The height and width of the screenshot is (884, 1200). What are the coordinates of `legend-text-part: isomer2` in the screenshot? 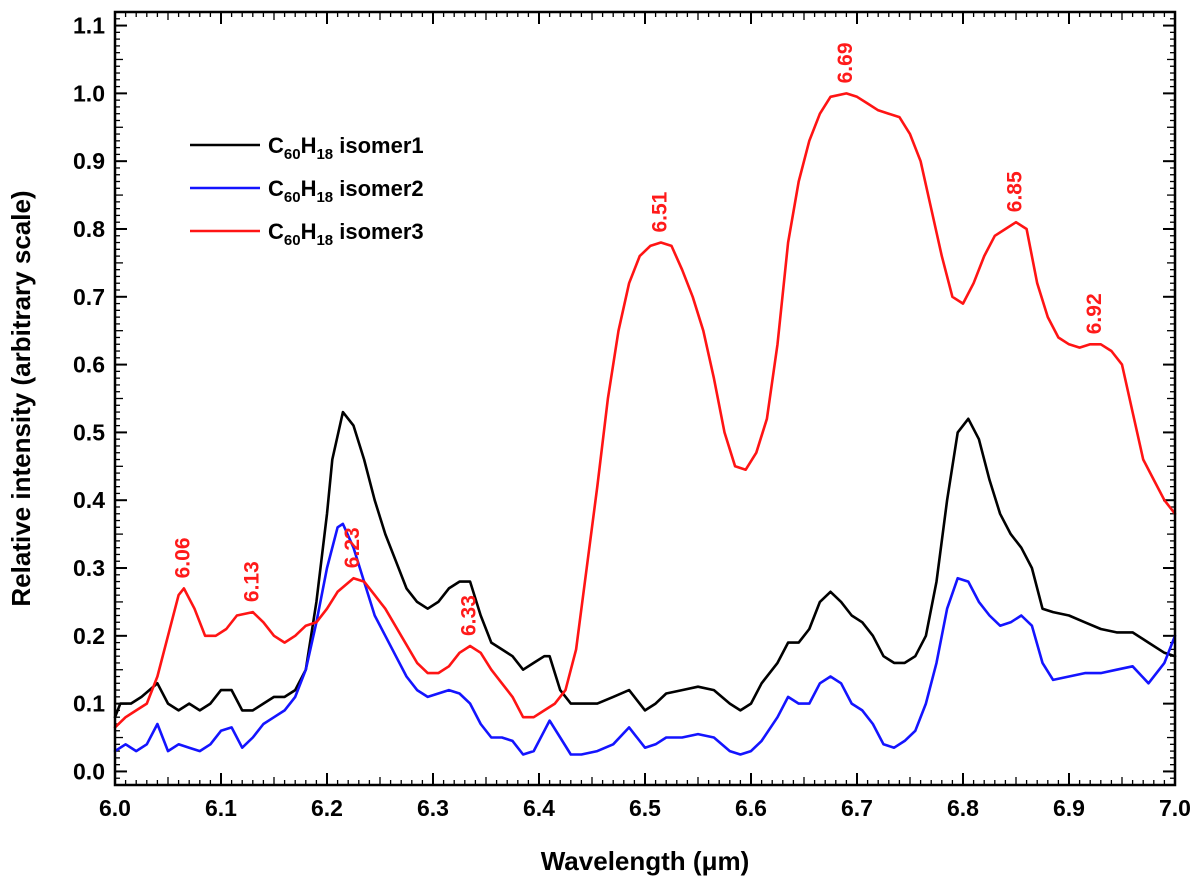 It's located at (378, 188).